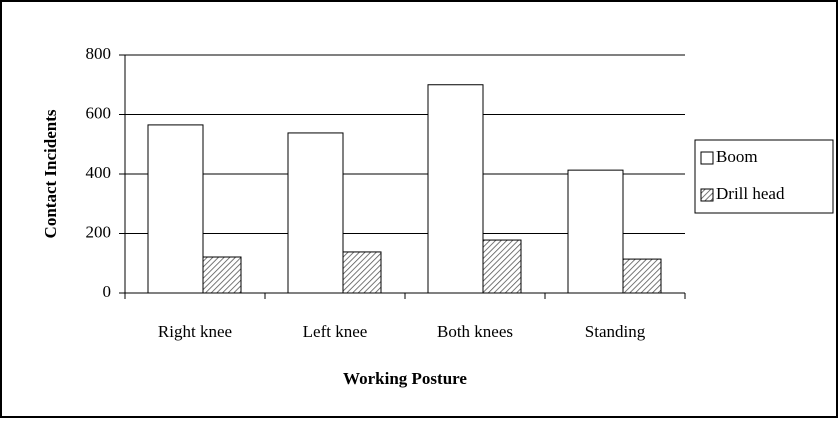 The width and height of the screenshot is (838, 423). What do you see at coordinates (750, 193) in the screenshot?
I see `legend-label: Drill head` at bounding box center [750, 193].